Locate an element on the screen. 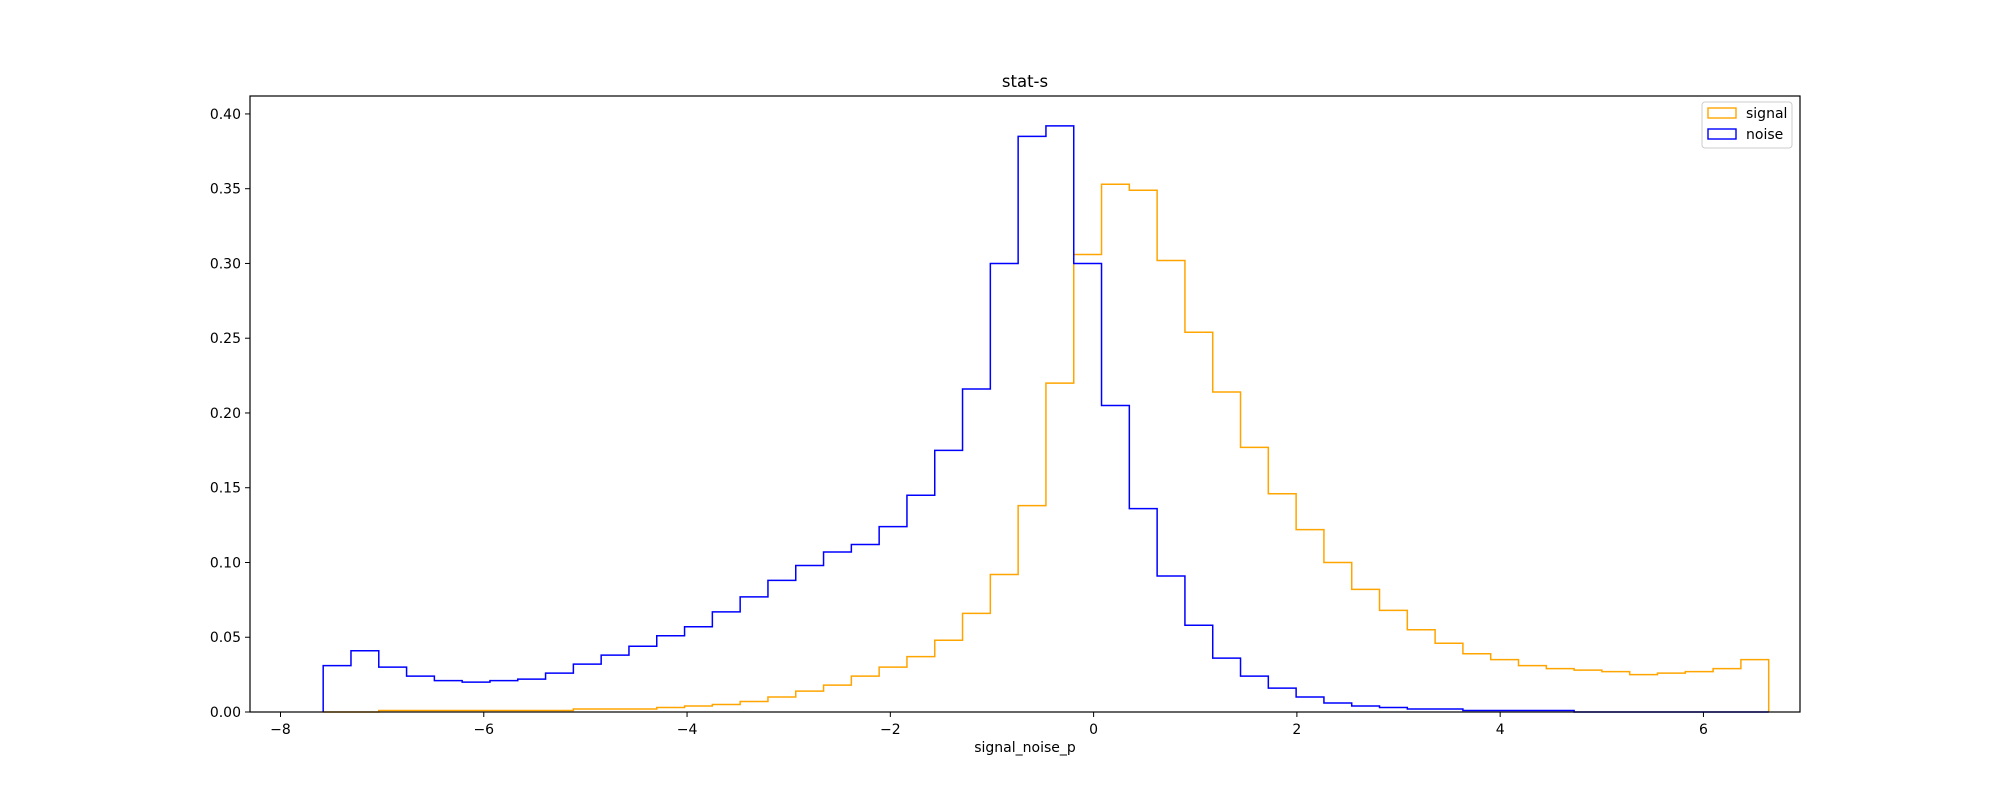  legend-label-noise: noise is located at coordinates (1764, 135).